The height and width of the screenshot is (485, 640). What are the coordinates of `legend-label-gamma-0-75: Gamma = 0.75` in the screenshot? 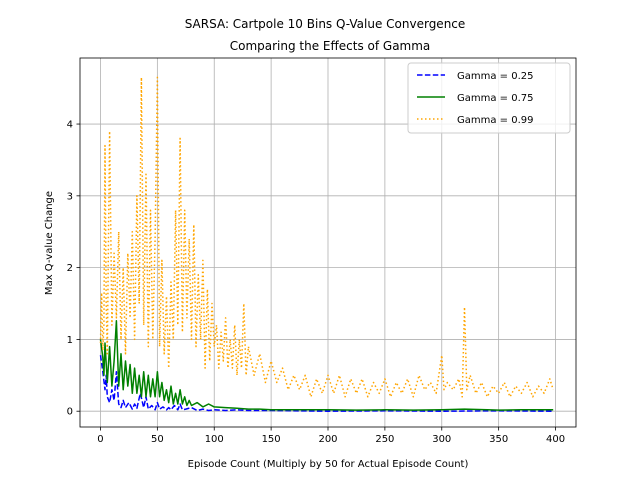 It's located at (495, 98).